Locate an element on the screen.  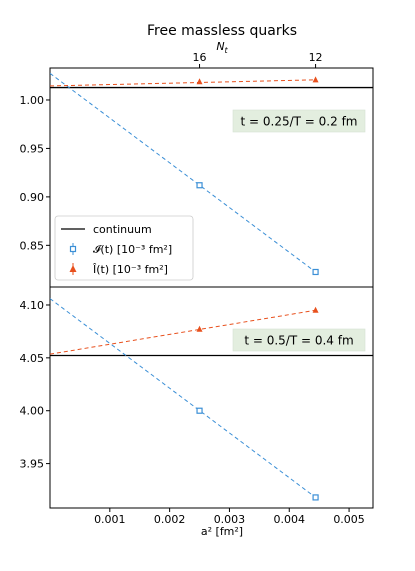
top-axis-tick-label: 16 is located at coordinates (200, 57).